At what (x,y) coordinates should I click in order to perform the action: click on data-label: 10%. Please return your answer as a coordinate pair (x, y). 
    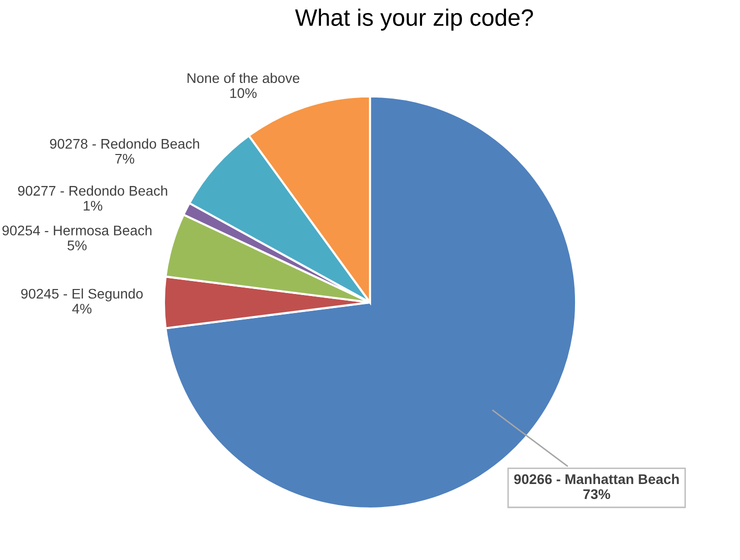
    Looking at the image, I should click on (243, 93).